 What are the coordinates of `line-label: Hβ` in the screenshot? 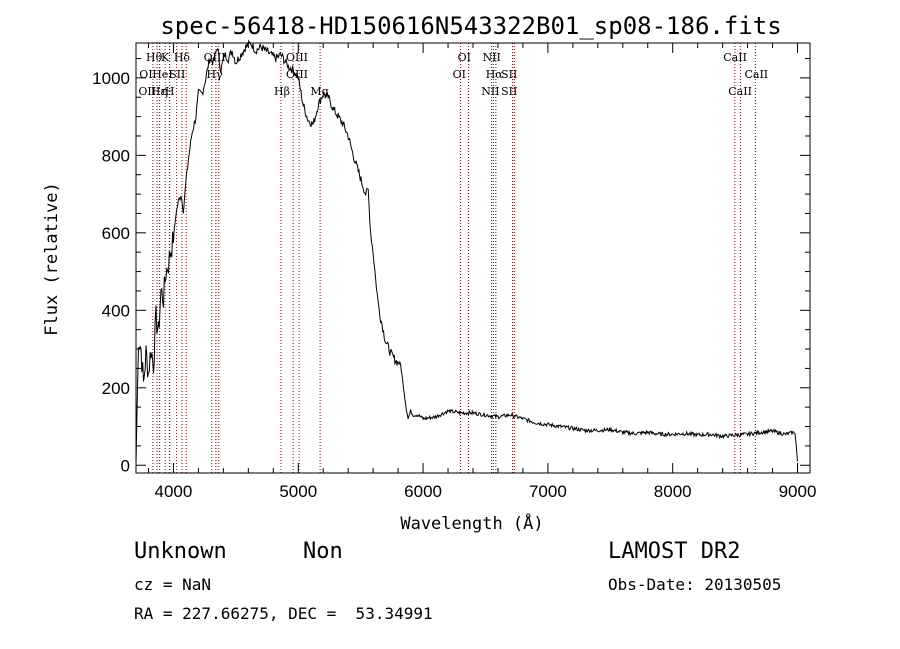 It's located at (282, 91).